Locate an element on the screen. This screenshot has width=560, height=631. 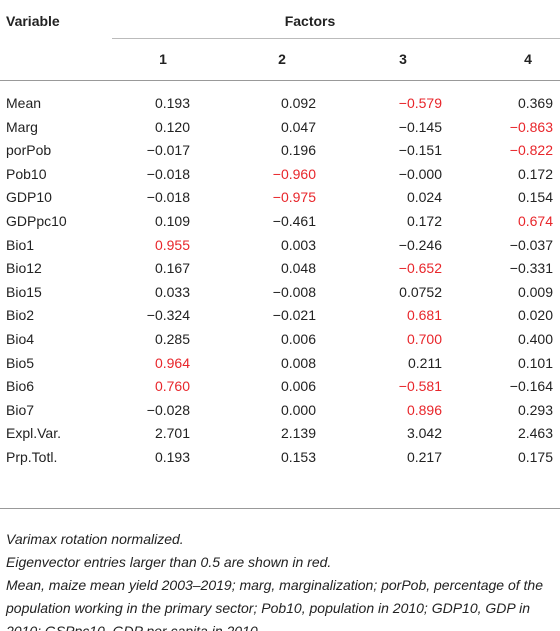
cell-value: 0.681 is located at coordinates (424, 315).